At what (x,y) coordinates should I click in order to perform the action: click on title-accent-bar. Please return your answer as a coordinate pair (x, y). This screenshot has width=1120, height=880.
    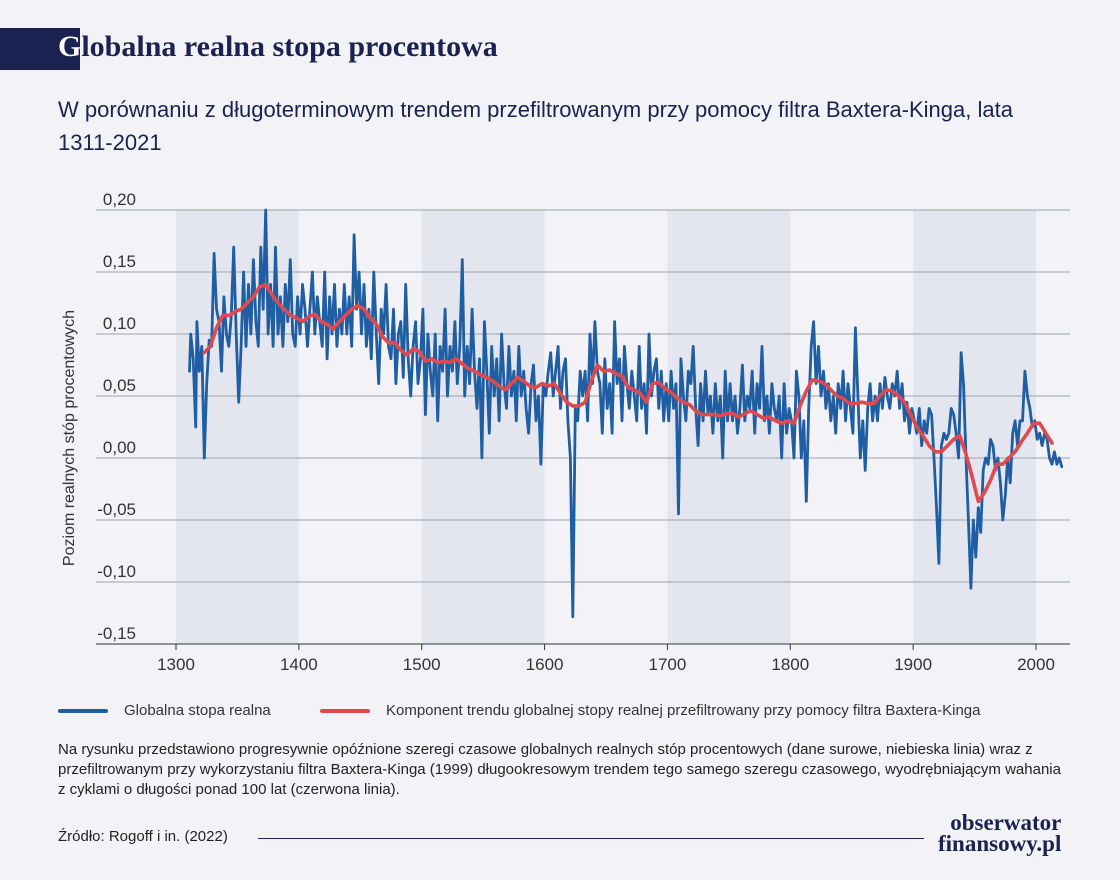
    Looking at the image, I should click on (40, 49).